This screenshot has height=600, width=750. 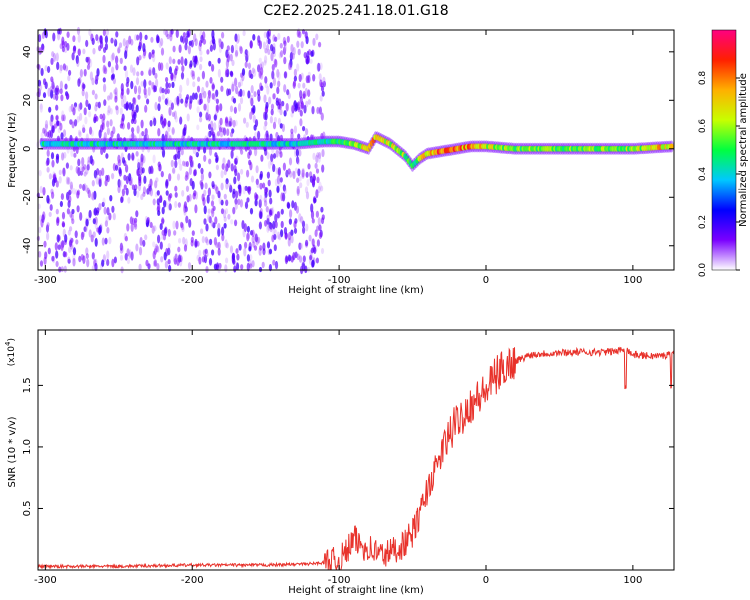 What do you see at coordinates (45, 280) in the screenshot?
I see `x-tick-label: -300` at bounding box center [45, 280].